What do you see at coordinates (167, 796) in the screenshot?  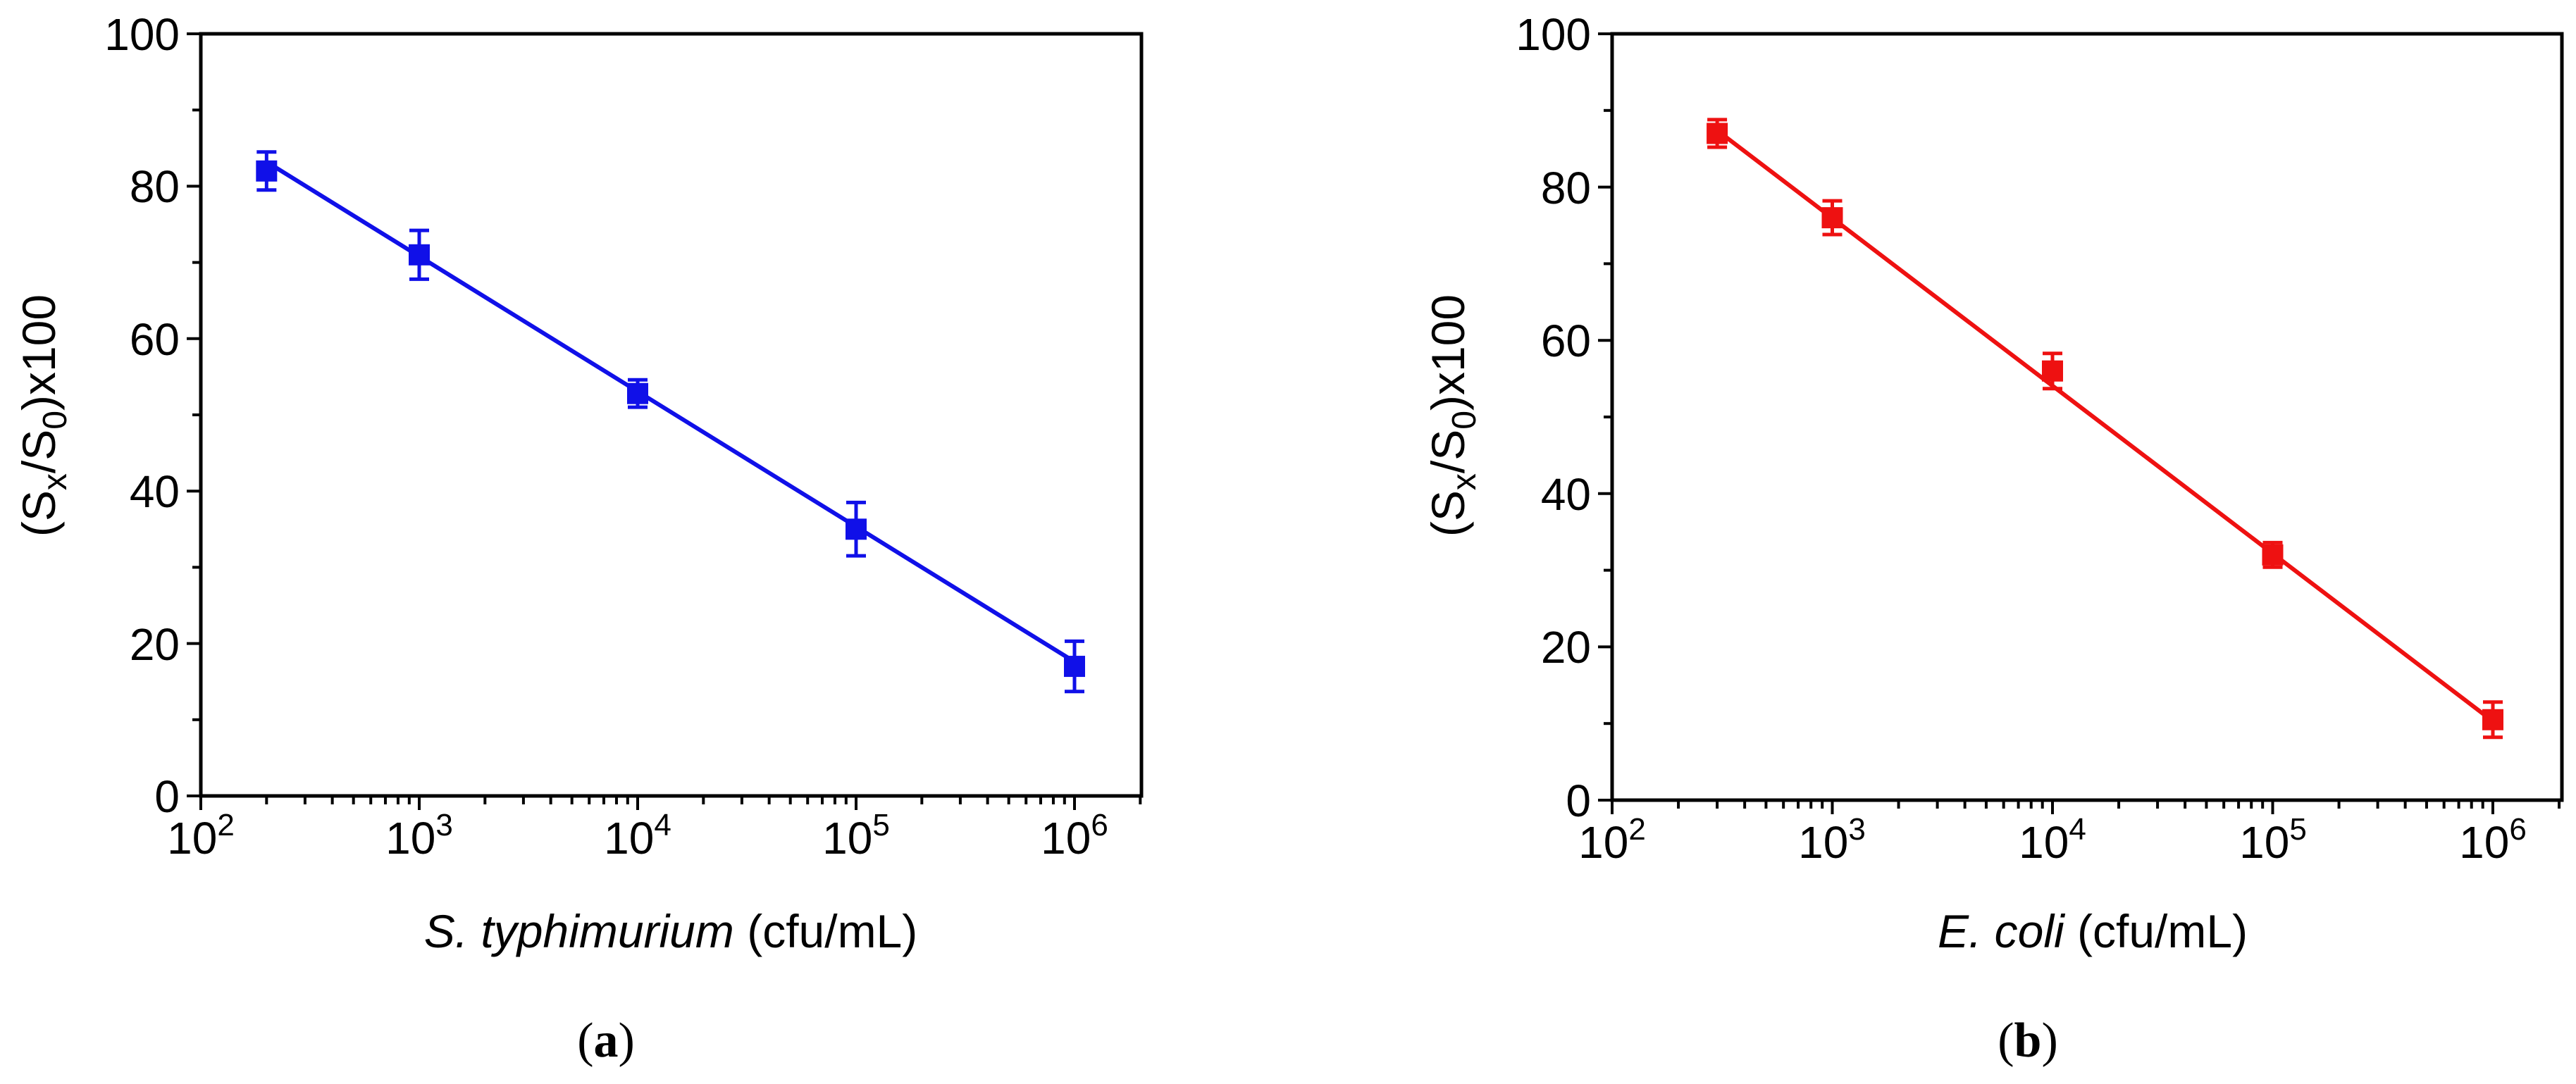 I see `y-tick-label-a-0: 0` at bounding box center [167, 796].